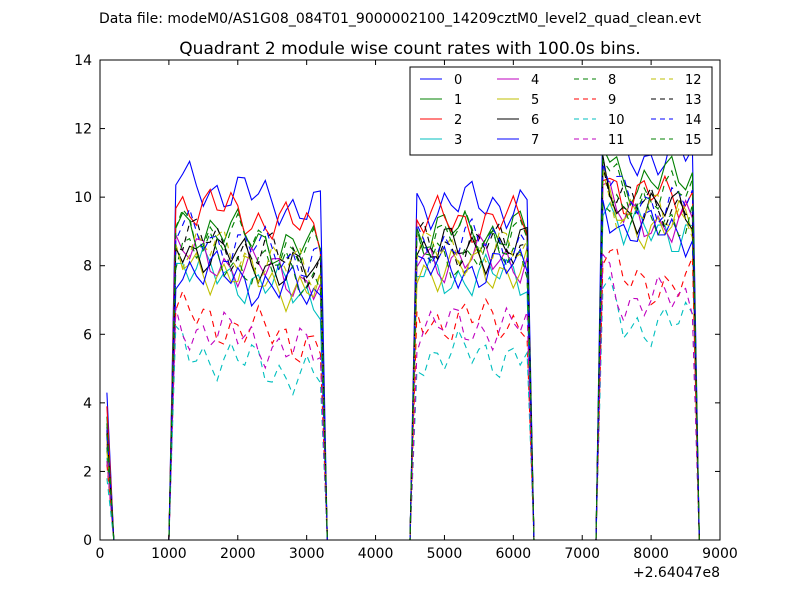 This screenshot has height=600, width=800. I want to click on y-tick-label: 14, so click(83, 61).